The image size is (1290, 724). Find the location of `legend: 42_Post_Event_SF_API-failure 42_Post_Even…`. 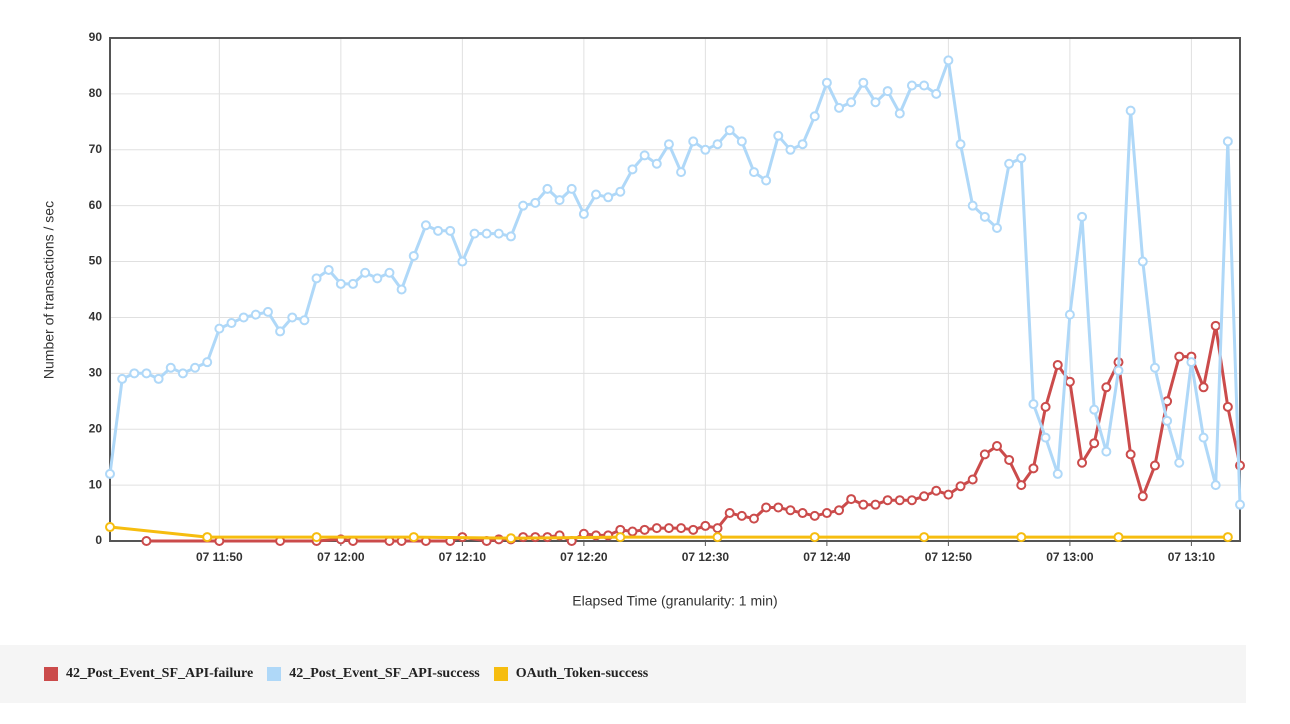

legend: 42_Post_Event_SF_API-failure 42_Post_Even… is located at coordinates (623, 674).